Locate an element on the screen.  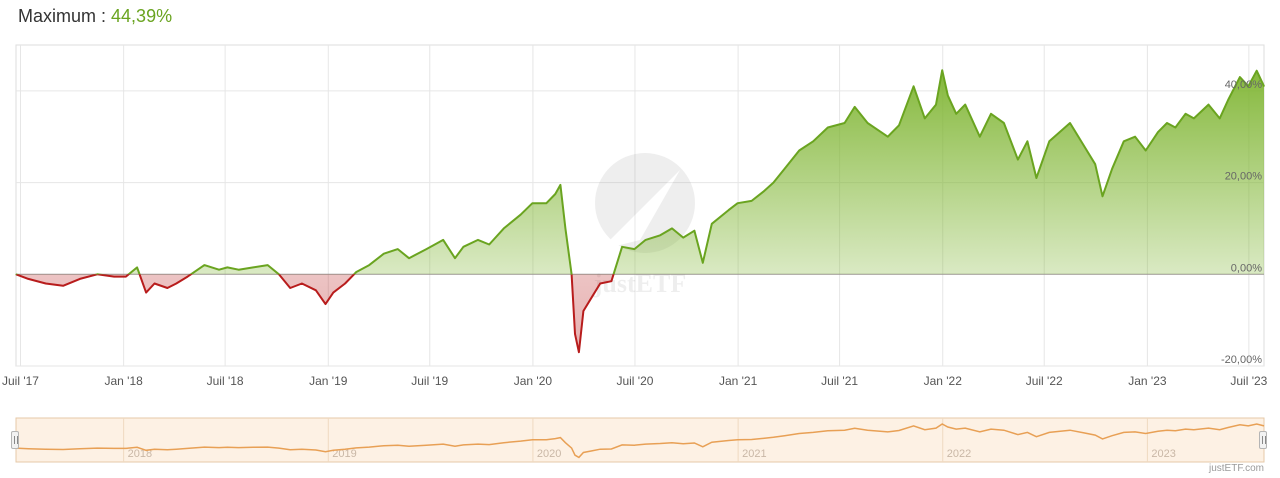
x-tick-label: Juil '18 is located at coordinates (225, 381).